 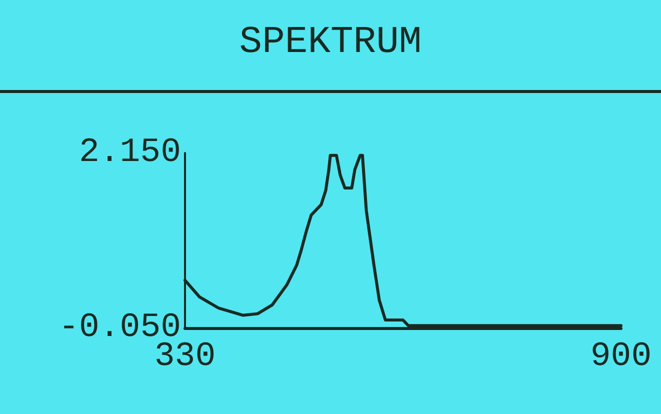 I want to click on y-tick-label: 2.150, so click(x=129, y=153).